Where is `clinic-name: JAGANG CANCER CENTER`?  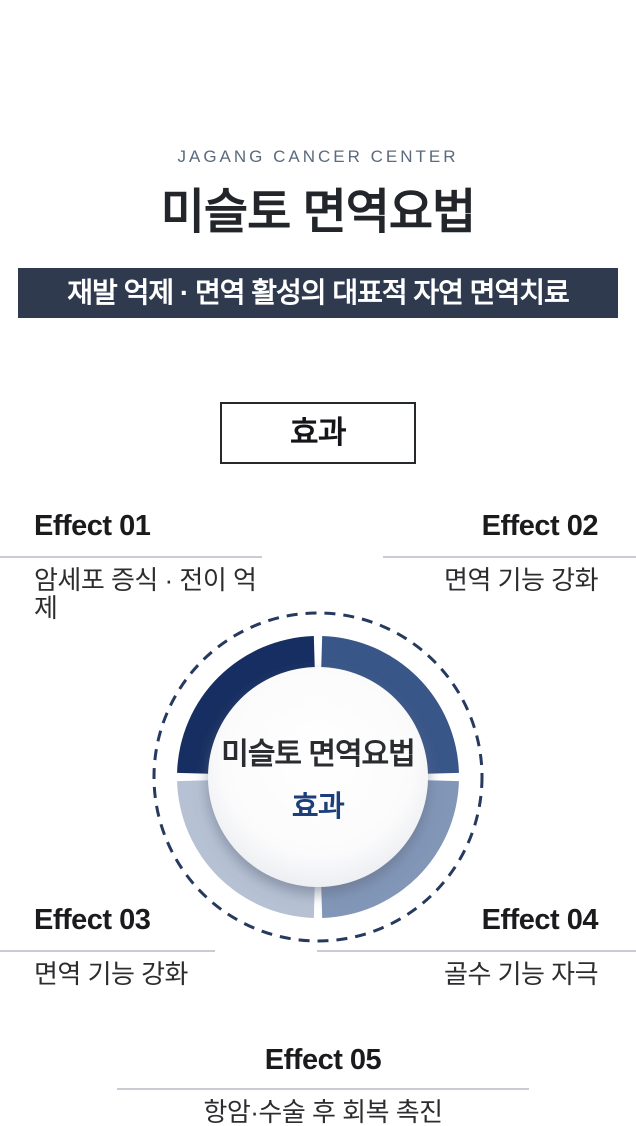
clinic-name: JAGANG CANCER CENTER is located at coordinates (318, 156).